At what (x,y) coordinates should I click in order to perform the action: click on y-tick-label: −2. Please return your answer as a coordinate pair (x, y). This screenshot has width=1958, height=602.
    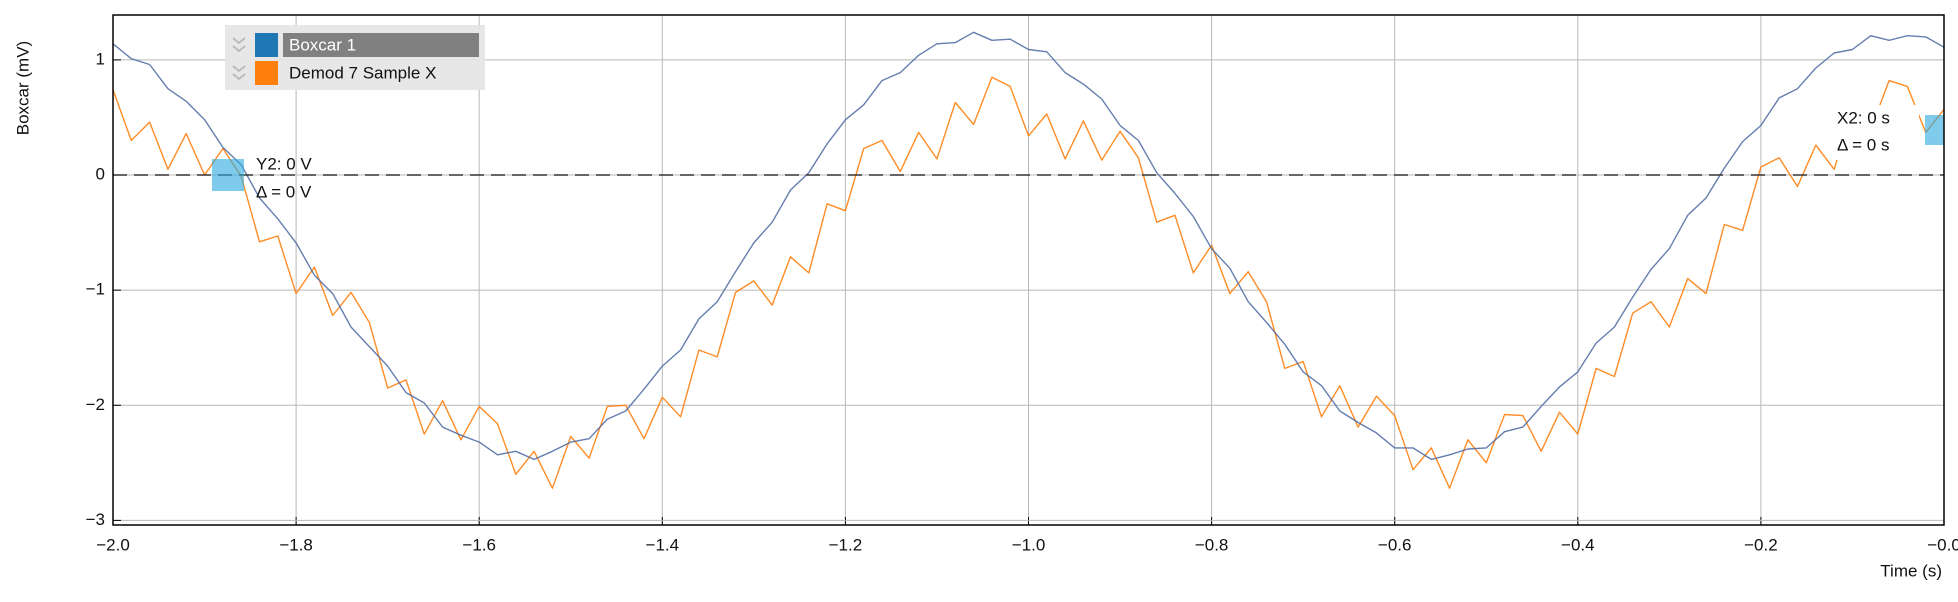
    Looking at the image, I should click on (95, 404).